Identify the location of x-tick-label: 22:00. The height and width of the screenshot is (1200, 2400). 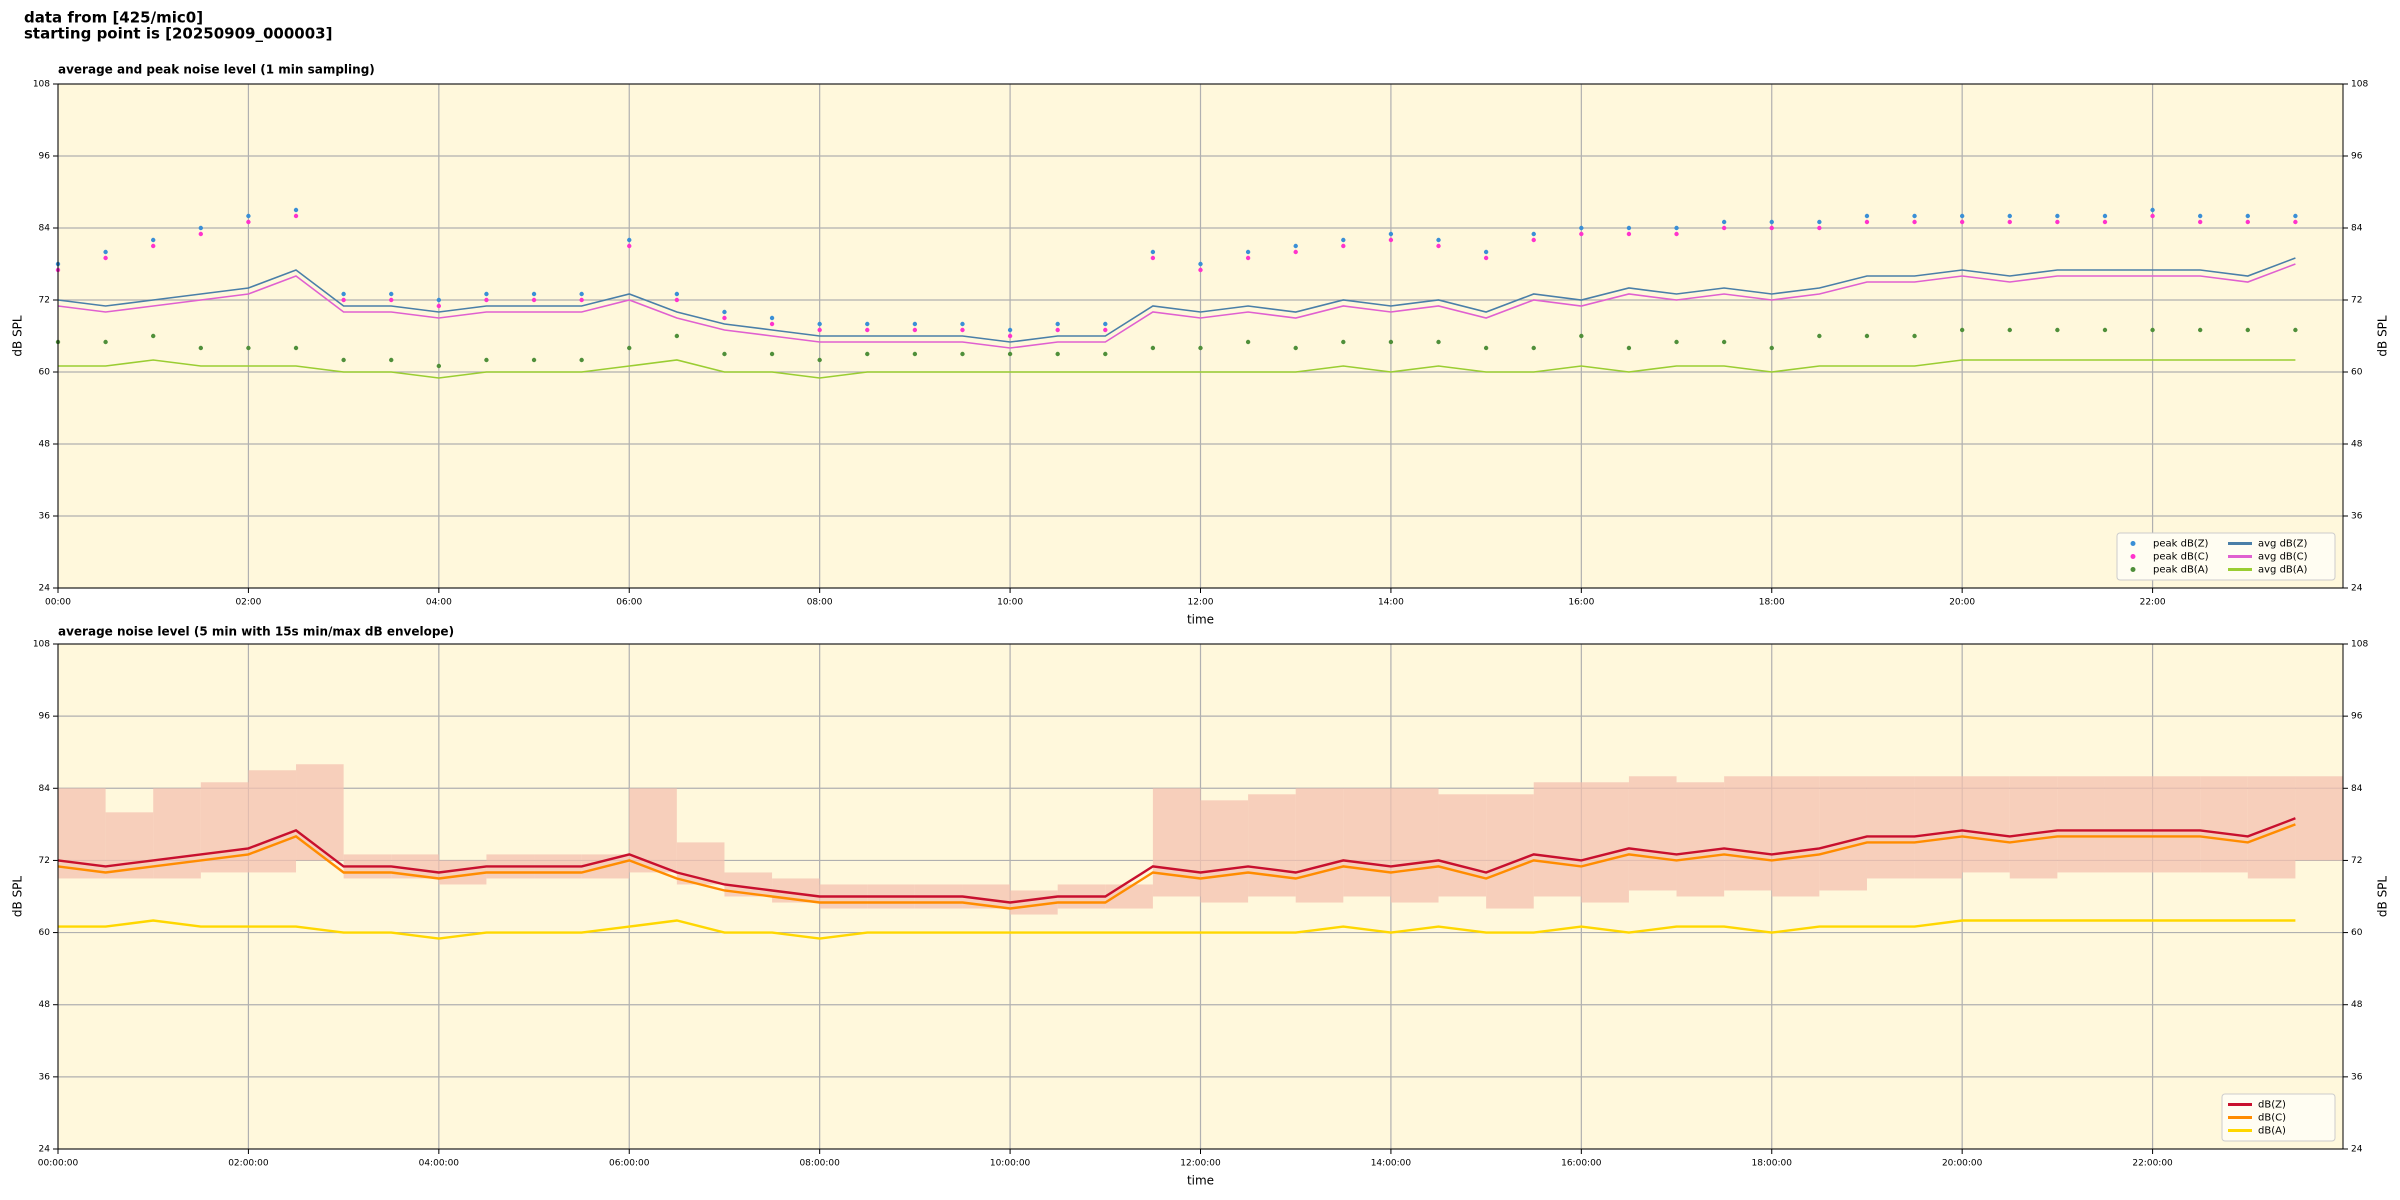
(2153, 603).